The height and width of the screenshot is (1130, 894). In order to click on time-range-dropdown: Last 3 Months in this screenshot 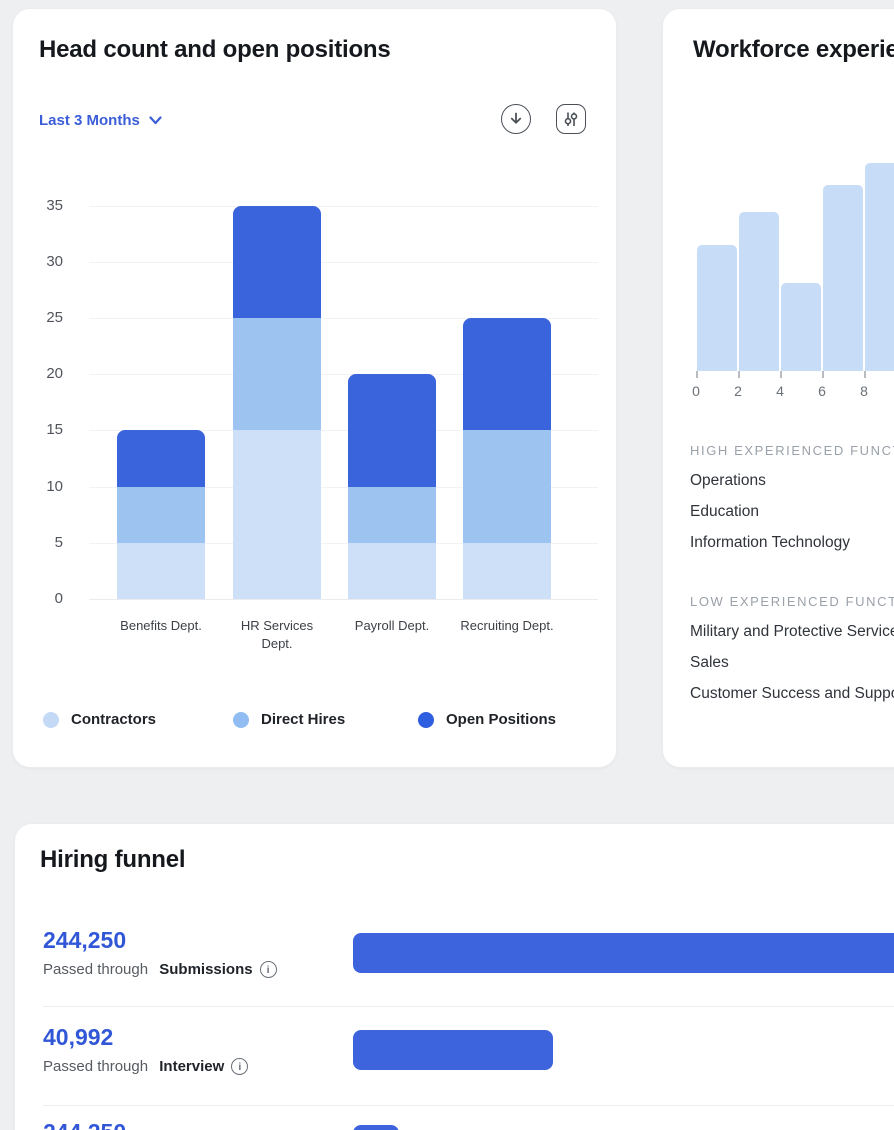, I will do `click(100, 120)`.